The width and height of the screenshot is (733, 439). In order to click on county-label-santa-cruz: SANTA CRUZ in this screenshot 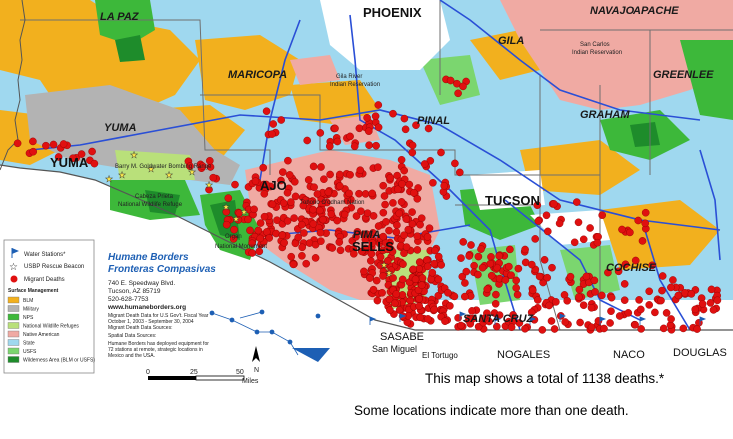, I will do `click(499, 319)`.